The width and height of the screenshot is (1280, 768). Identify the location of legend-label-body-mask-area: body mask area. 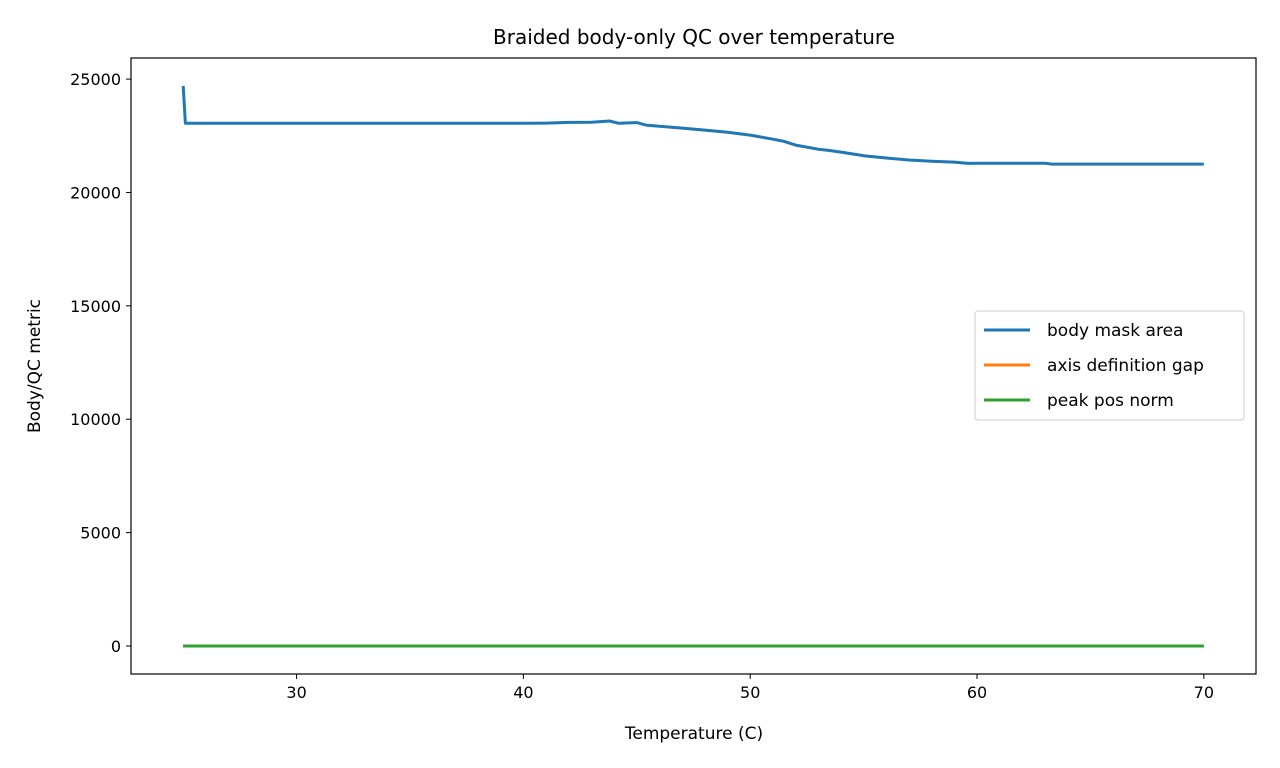
(1115, 331).